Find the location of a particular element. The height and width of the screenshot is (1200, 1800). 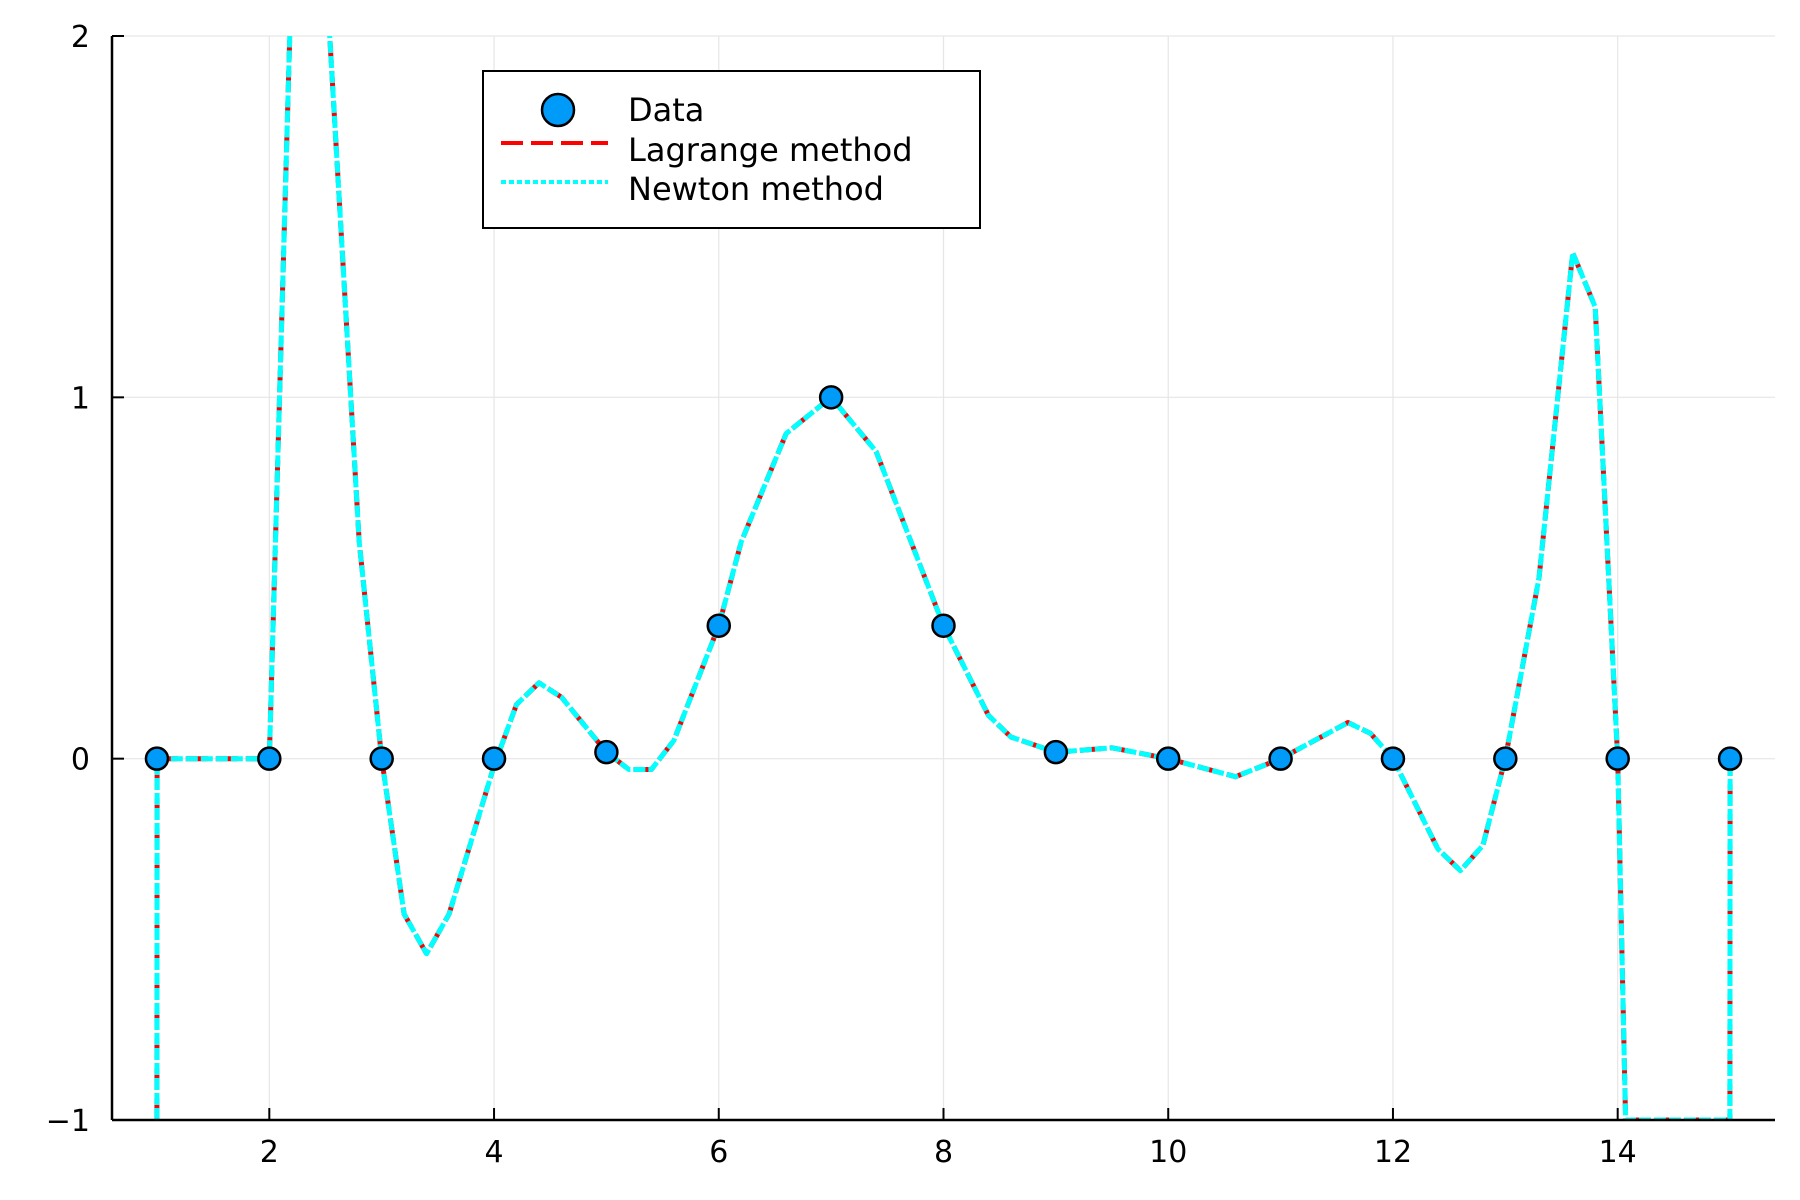

x-tick-label: 4 is located at coordinates (493, 1152).